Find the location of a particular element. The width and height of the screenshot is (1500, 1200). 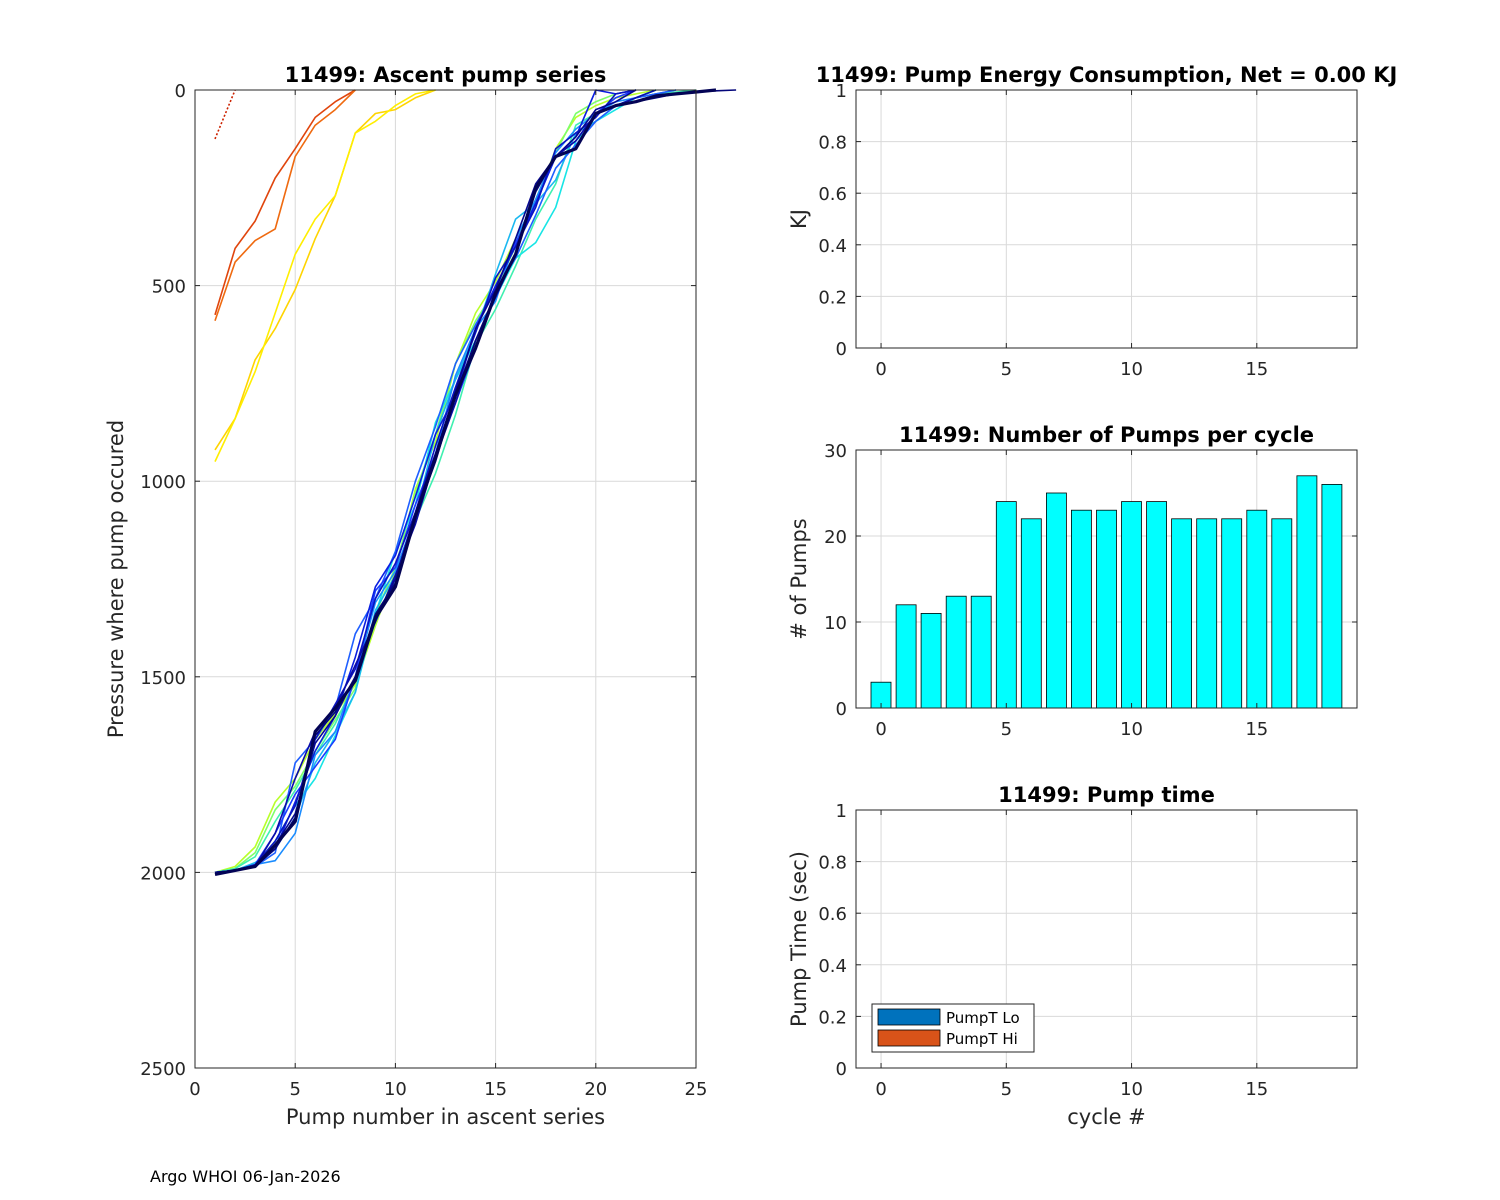

energy-plot-area is located at coordinates (1106, 219).